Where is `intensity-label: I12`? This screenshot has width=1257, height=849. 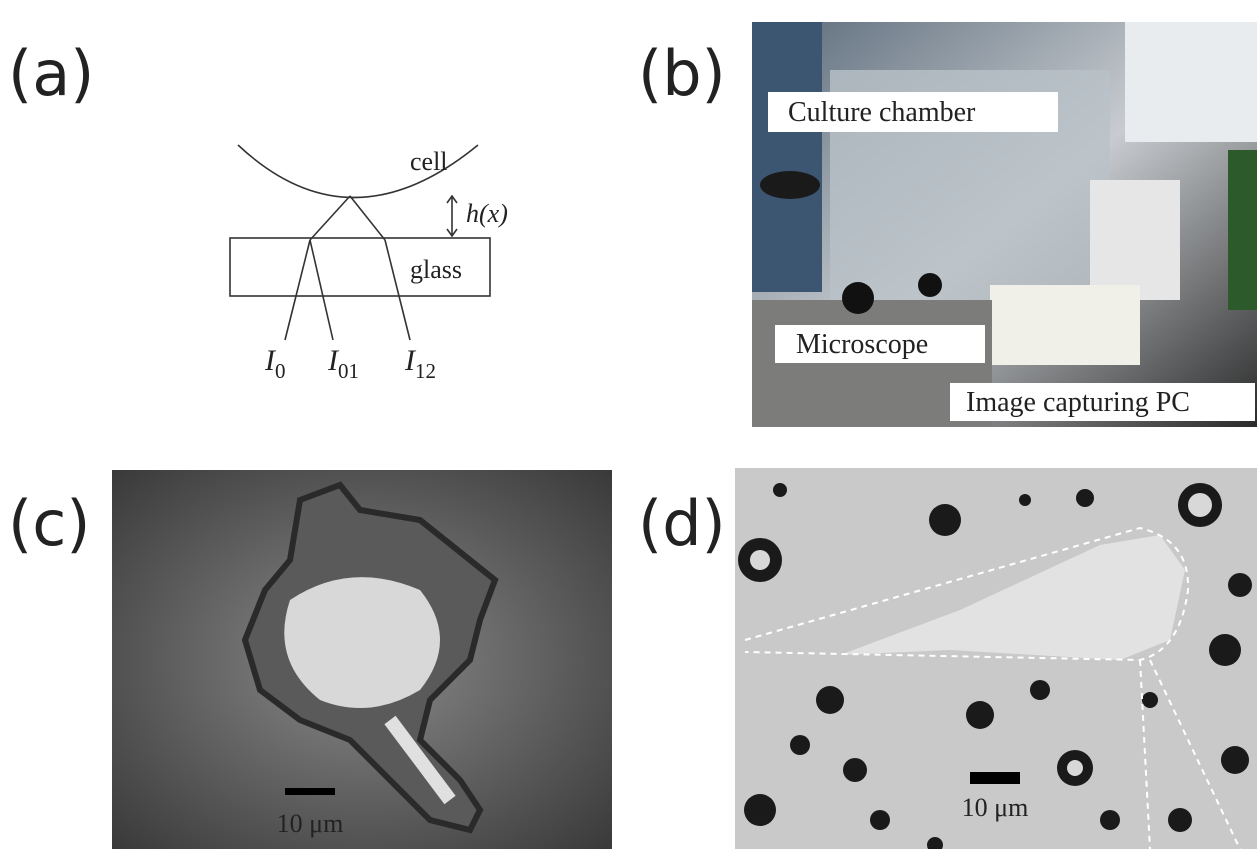 intensity-label: I12 is located at coordinates (420, 363).